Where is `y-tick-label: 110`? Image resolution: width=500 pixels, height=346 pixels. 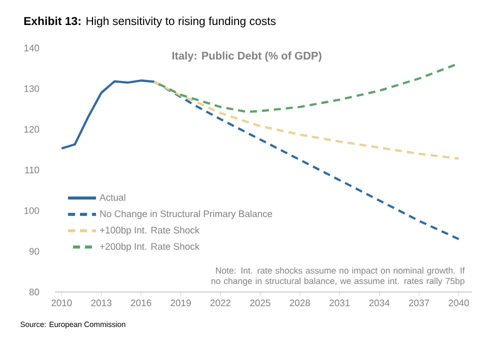
y-tick-label: 110 is located at coordinates (32, 170).